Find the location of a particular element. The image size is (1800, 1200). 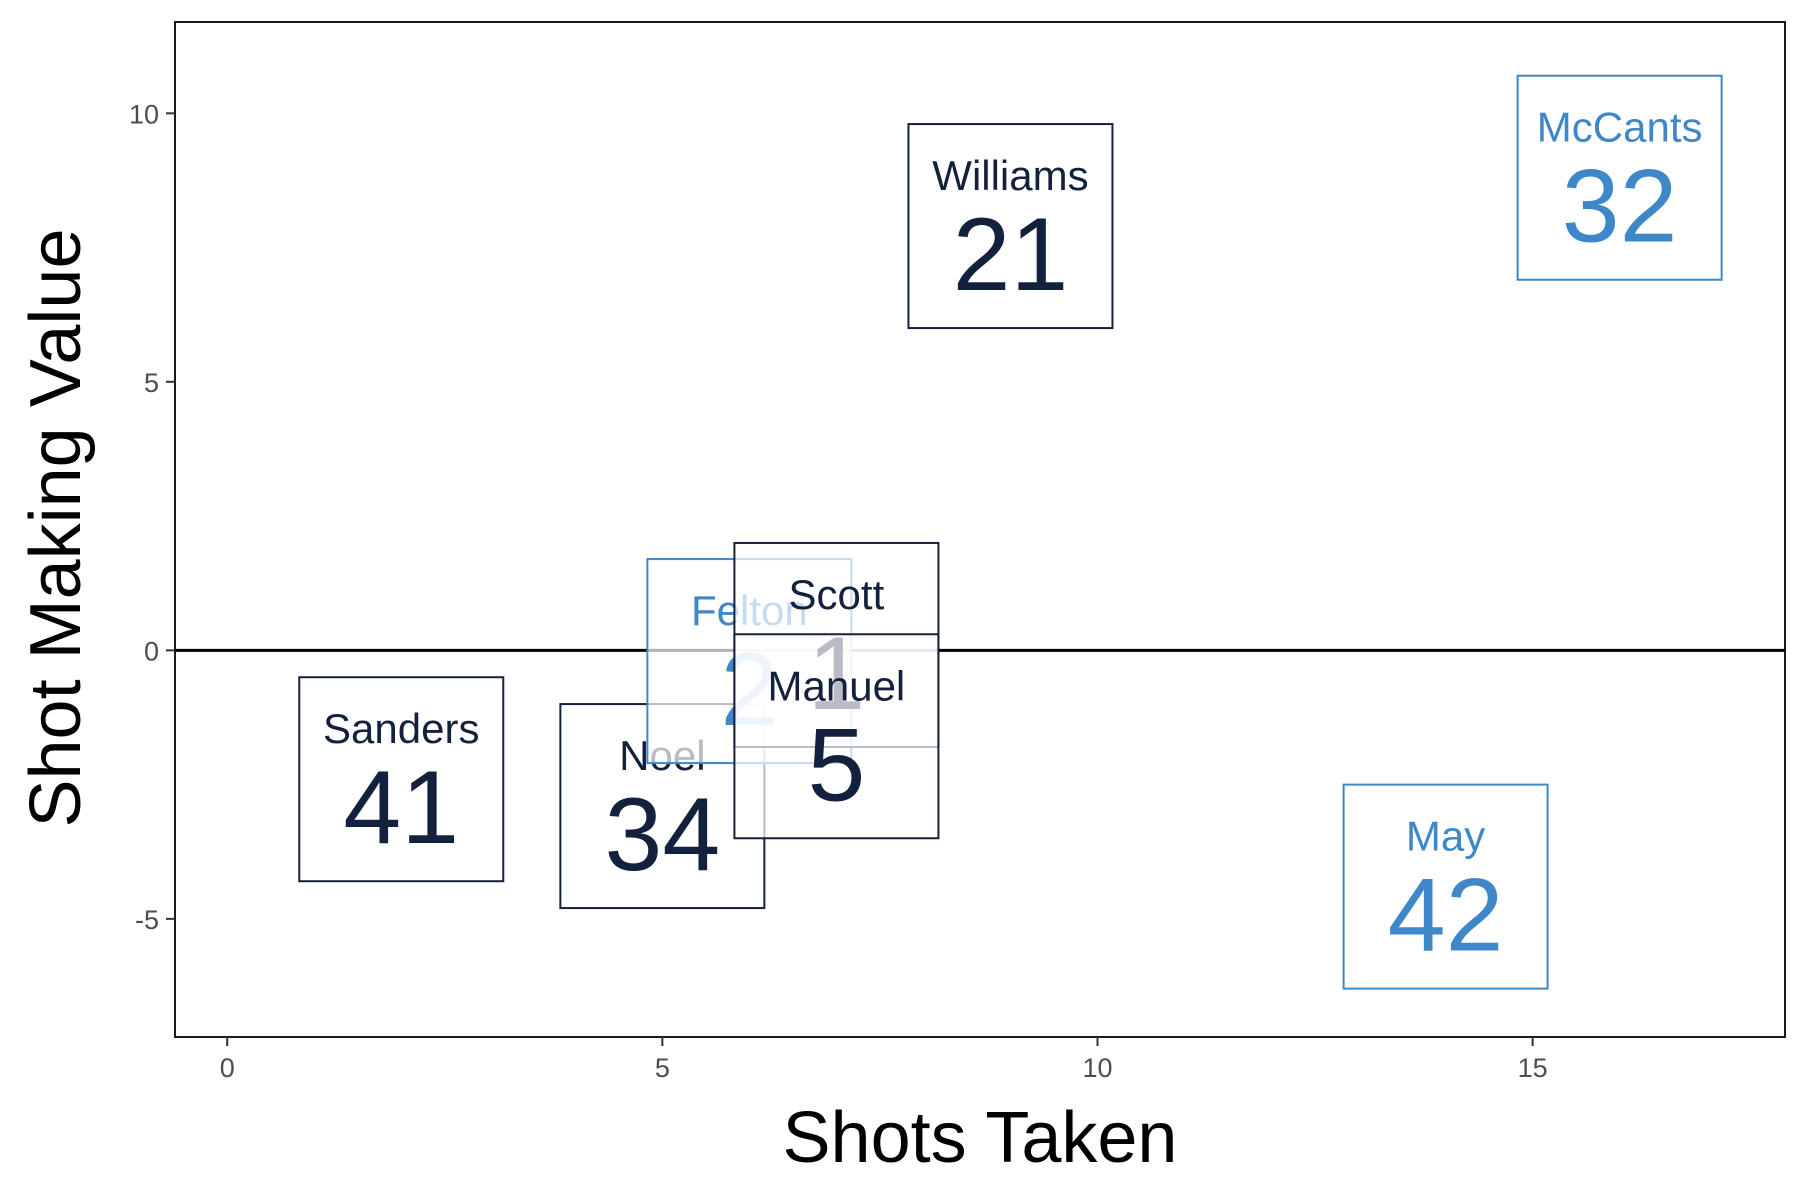

player-name-label: Manuel is located at coordinates (837, 685).